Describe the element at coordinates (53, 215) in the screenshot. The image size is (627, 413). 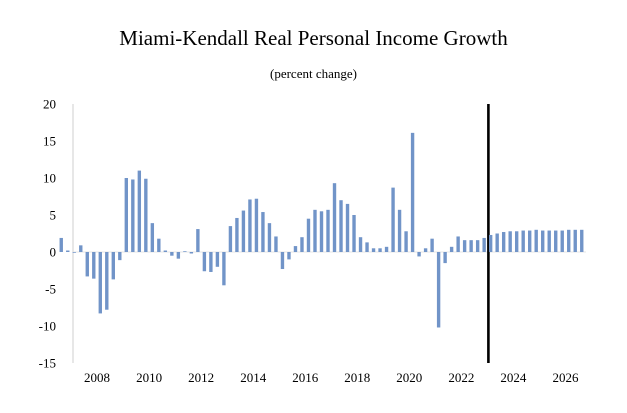
I see `y-tick-label: 5` at that location.